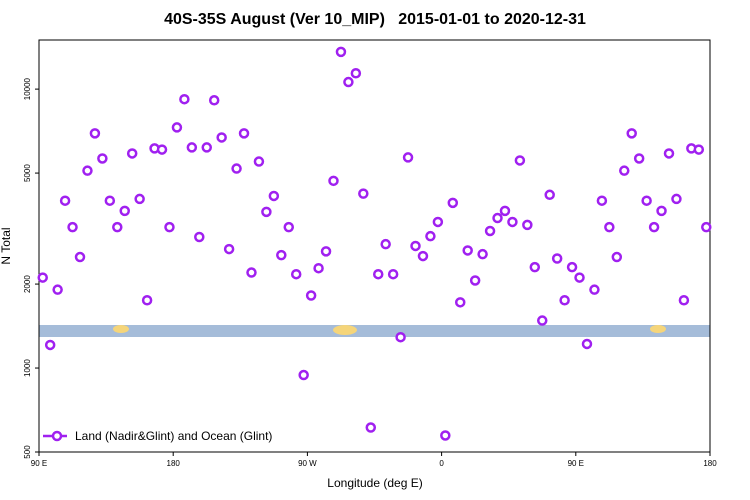 The width and height of the screenshot is (750, 500). What do you see at coordinates (27, 88) in the screenshot?
I see `y-tick-label: 10000` at bounding box center [27, 88].